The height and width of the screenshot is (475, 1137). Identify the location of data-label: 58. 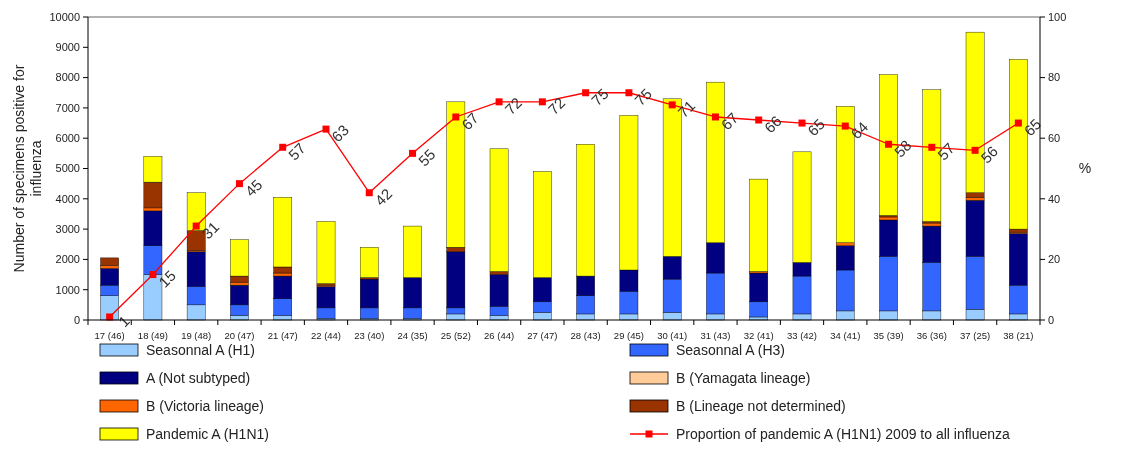
(902, 148).